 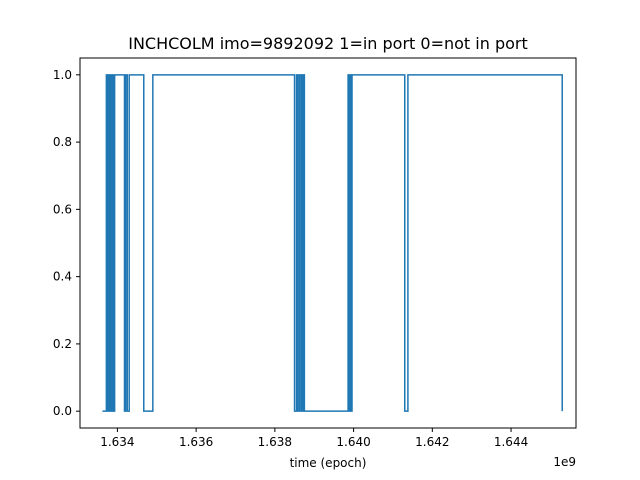 I want to click on x-tick-label: 1.638, so click(x=275, y=442).